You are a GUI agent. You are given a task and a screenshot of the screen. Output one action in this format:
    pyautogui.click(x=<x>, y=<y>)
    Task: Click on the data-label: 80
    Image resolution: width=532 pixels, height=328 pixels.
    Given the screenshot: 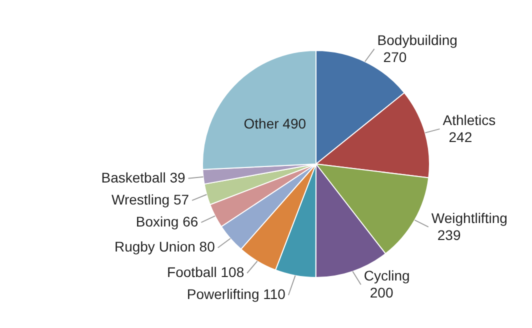 What is the action you would take?
    pyautogui.click(x=207, y=246)
    